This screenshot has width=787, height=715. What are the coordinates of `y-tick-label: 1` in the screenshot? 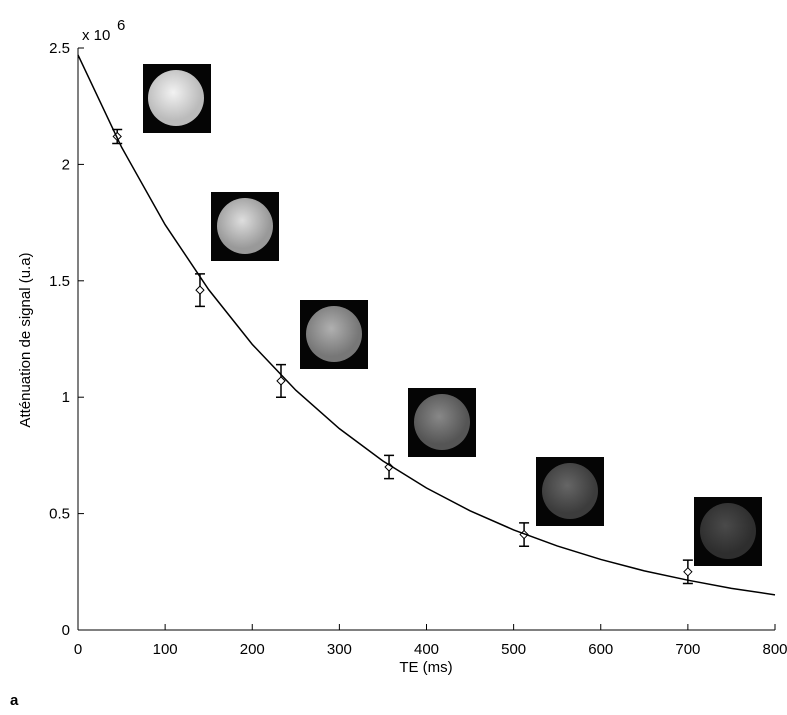 It's located at (66, 397).